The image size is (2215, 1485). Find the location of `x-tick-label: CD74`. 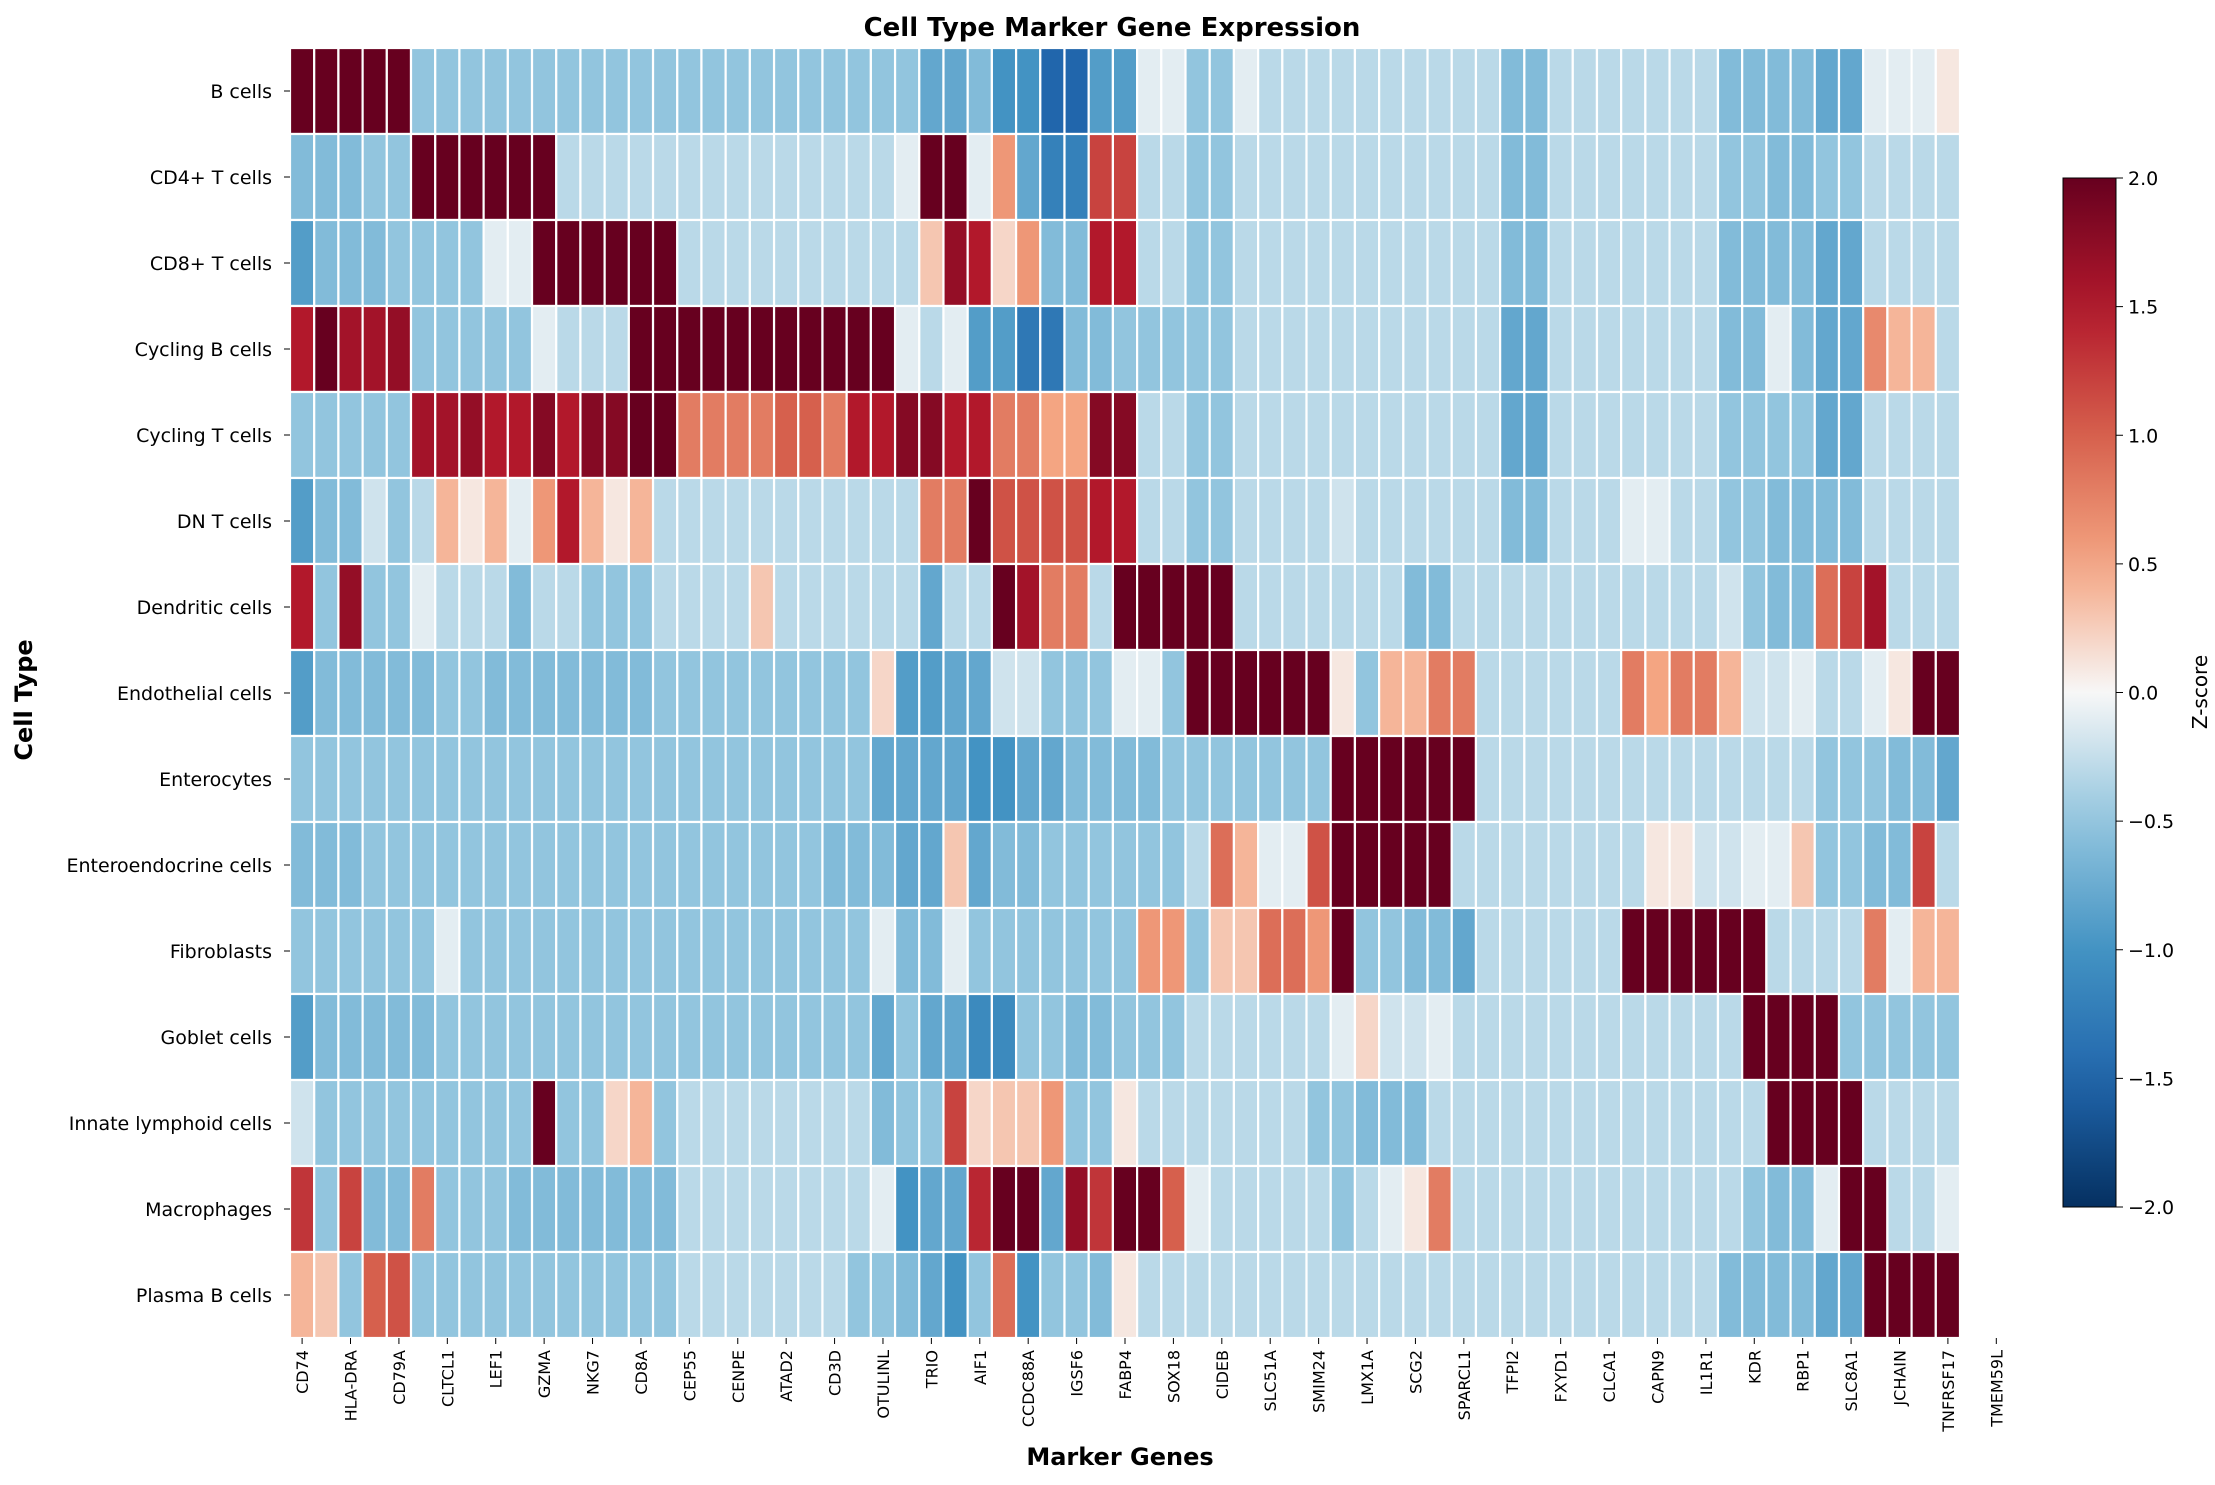

x-tick-label: CD74 is located at coordinates (302, 1372).